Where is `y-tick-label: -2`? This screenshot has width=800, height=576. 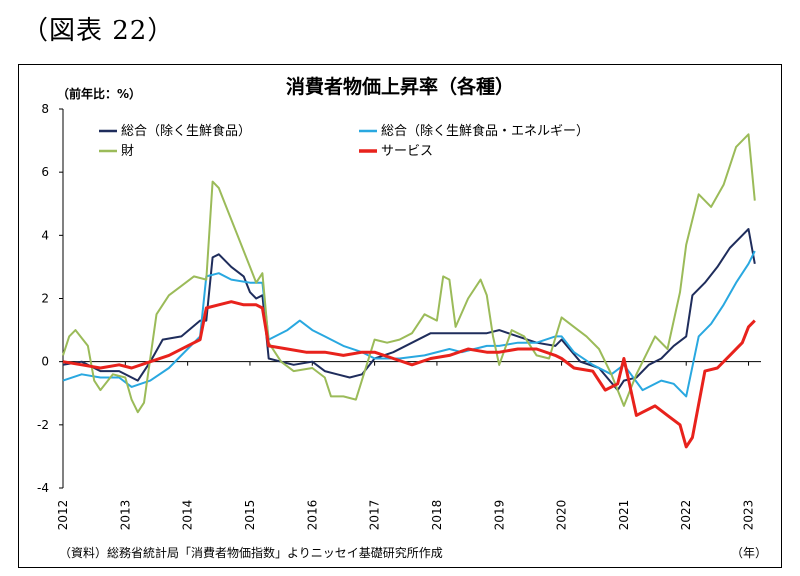 y-tick-label: -2 is located at coordinates (43, 425).